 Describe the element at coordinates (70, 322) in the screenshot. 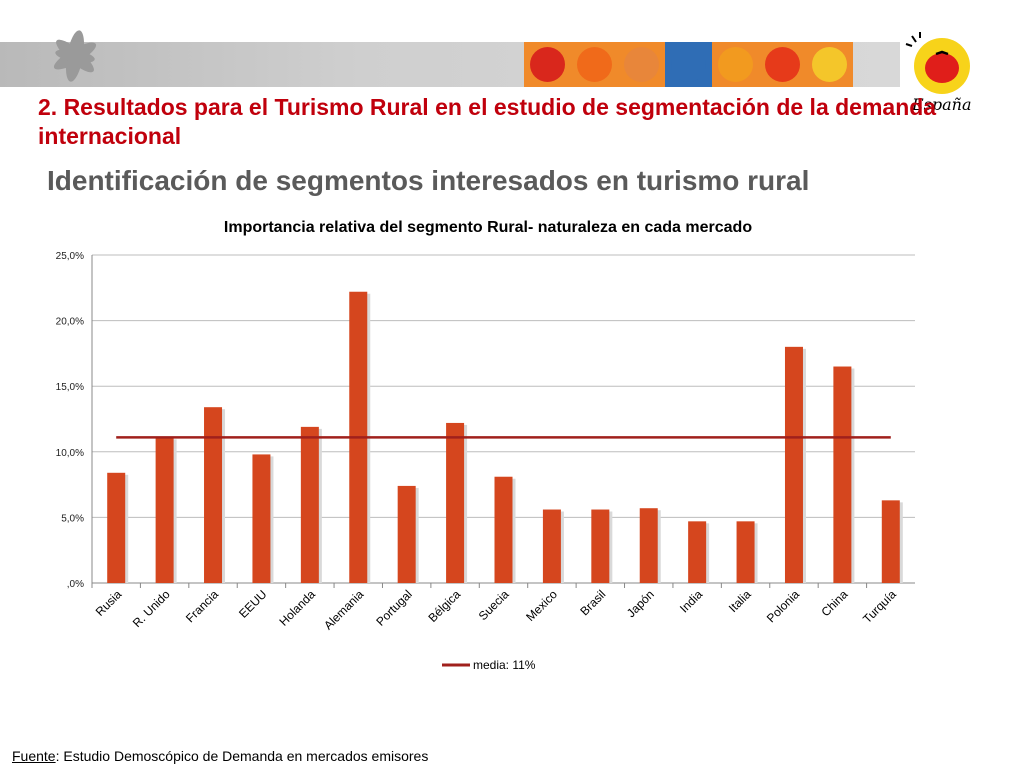

I see `y-tick-label: 20,0%` at that location.